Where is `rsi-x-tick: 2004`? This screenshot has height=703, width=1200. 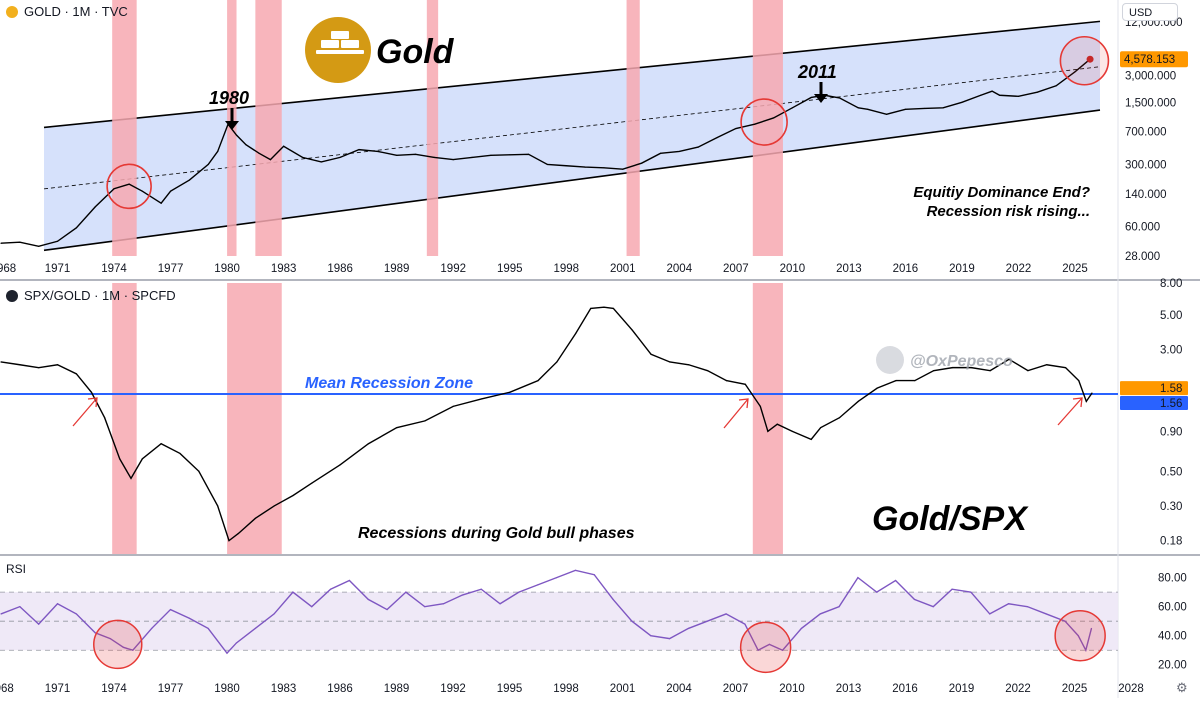 rsi-x-tick: 2004 is located at coordinates (679, 689).